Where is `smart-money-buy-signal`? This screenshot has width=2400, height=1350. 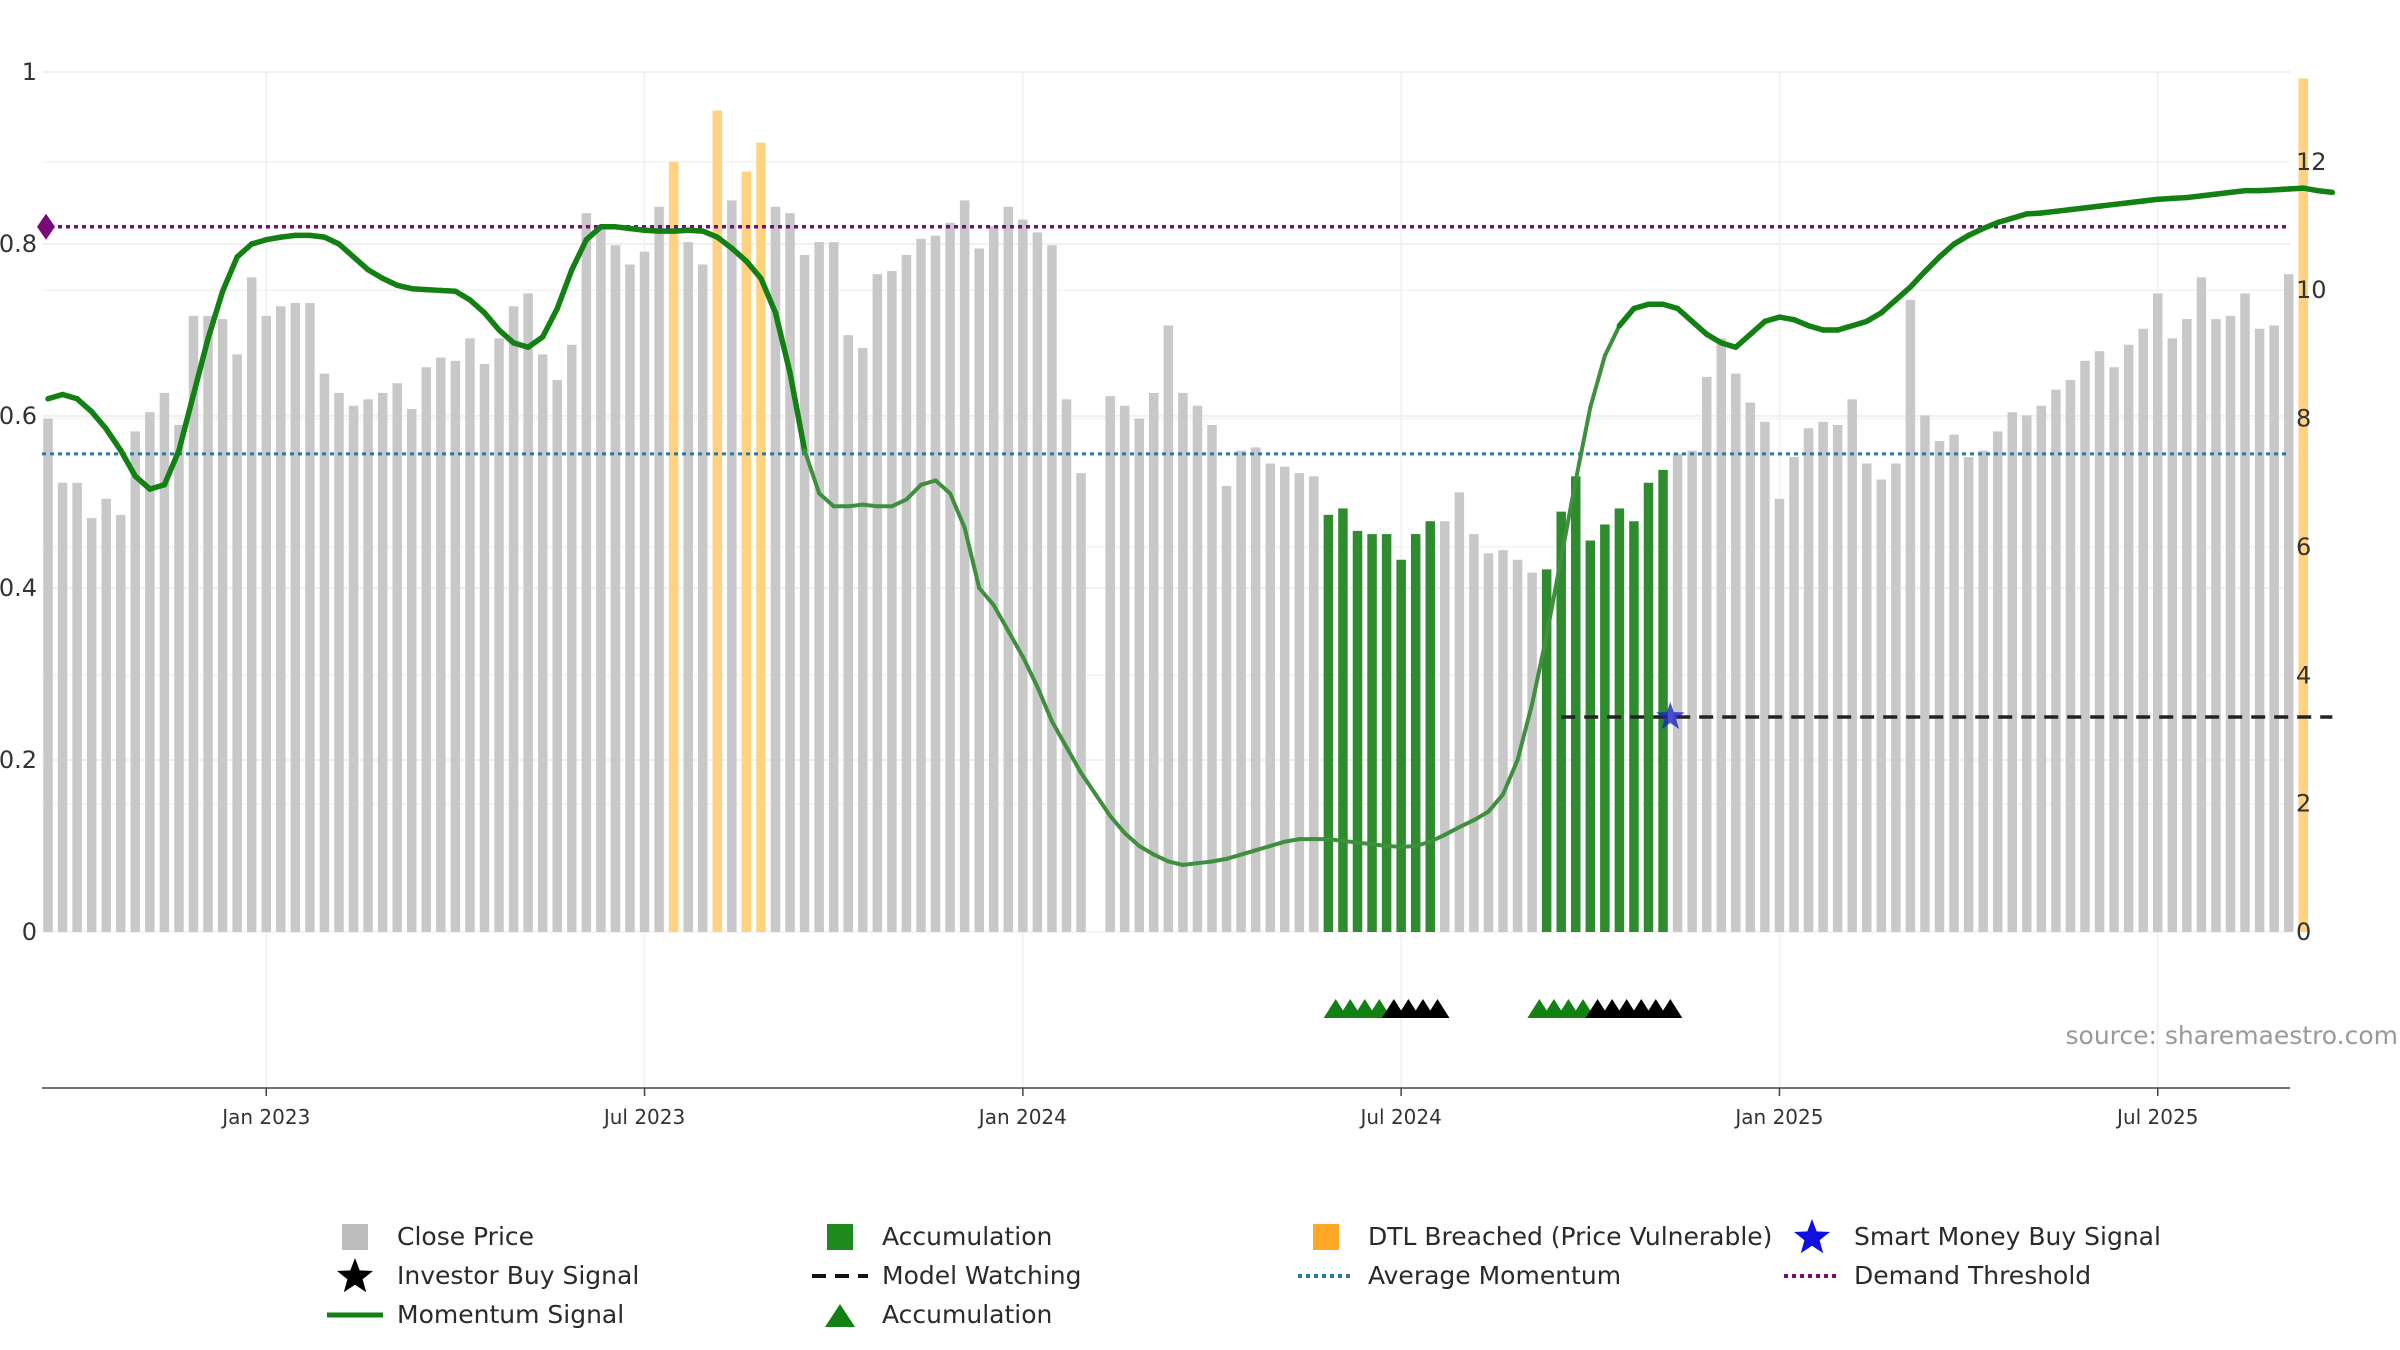
smart-money-buy-signal is located at coordinates (1670, 716).